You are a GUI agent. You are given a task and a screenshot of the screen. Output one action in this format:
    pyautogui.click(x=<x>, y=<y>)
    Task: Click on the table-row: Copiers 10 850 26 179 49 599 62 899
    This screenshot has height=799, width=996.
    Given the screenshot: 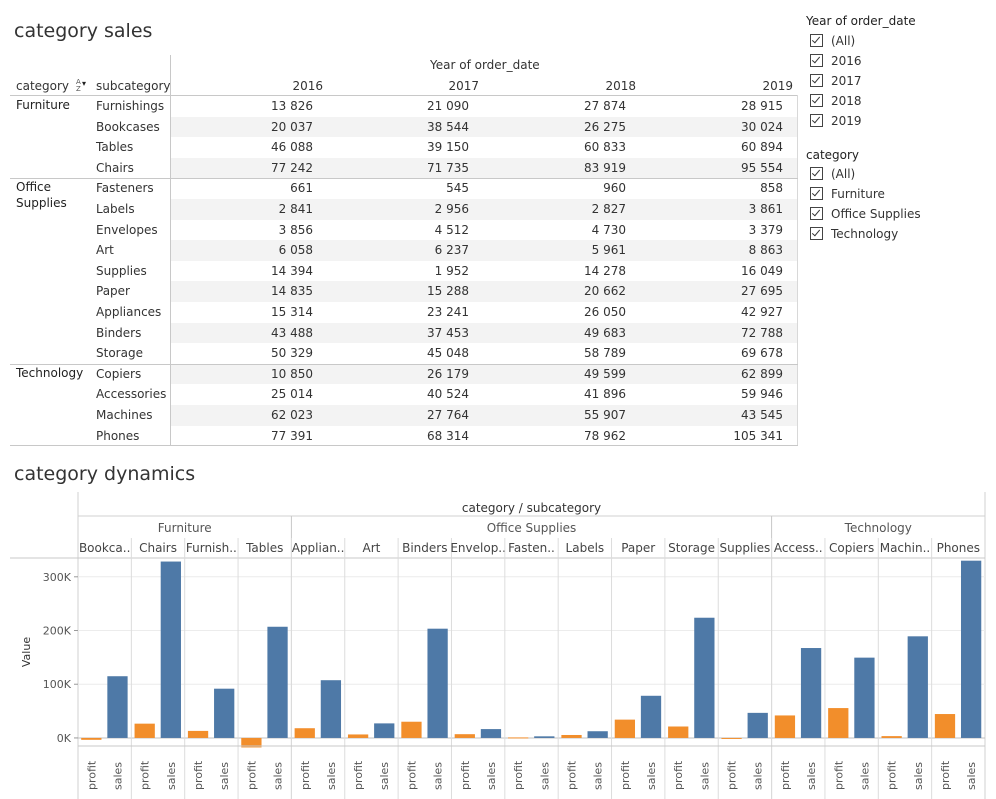 What is the action you would take?
    pyautogui.click(x=447, y=374)
    